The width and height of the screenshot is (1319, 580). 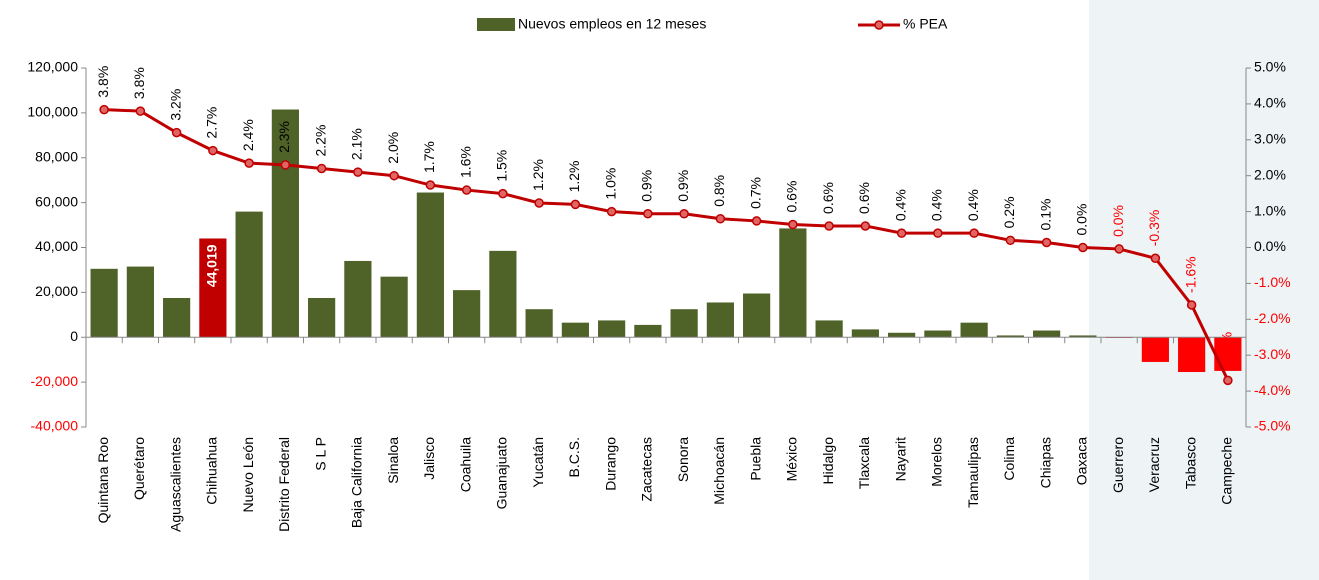 What do you see at coordinates (647, 469) in the screenshot?
I see `x-tick-label: Zacatecas` at bounding box center [647, 469].